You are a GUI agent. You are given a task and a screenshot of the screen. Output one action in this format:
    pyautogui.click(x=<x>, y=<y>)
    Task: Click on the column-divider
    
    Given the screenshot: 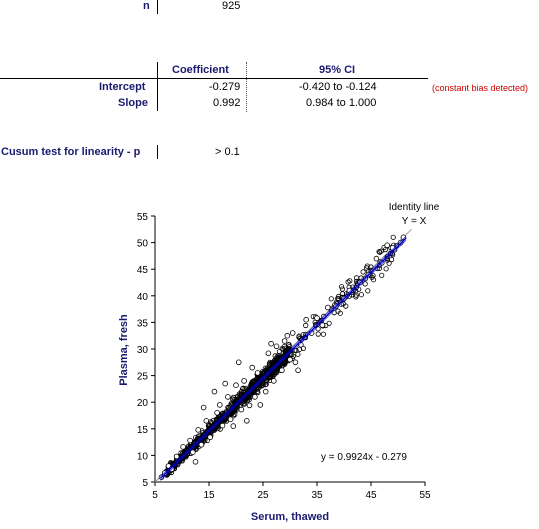 What is the action you would take?
    pyautogui.click(x=246, y=87)
    